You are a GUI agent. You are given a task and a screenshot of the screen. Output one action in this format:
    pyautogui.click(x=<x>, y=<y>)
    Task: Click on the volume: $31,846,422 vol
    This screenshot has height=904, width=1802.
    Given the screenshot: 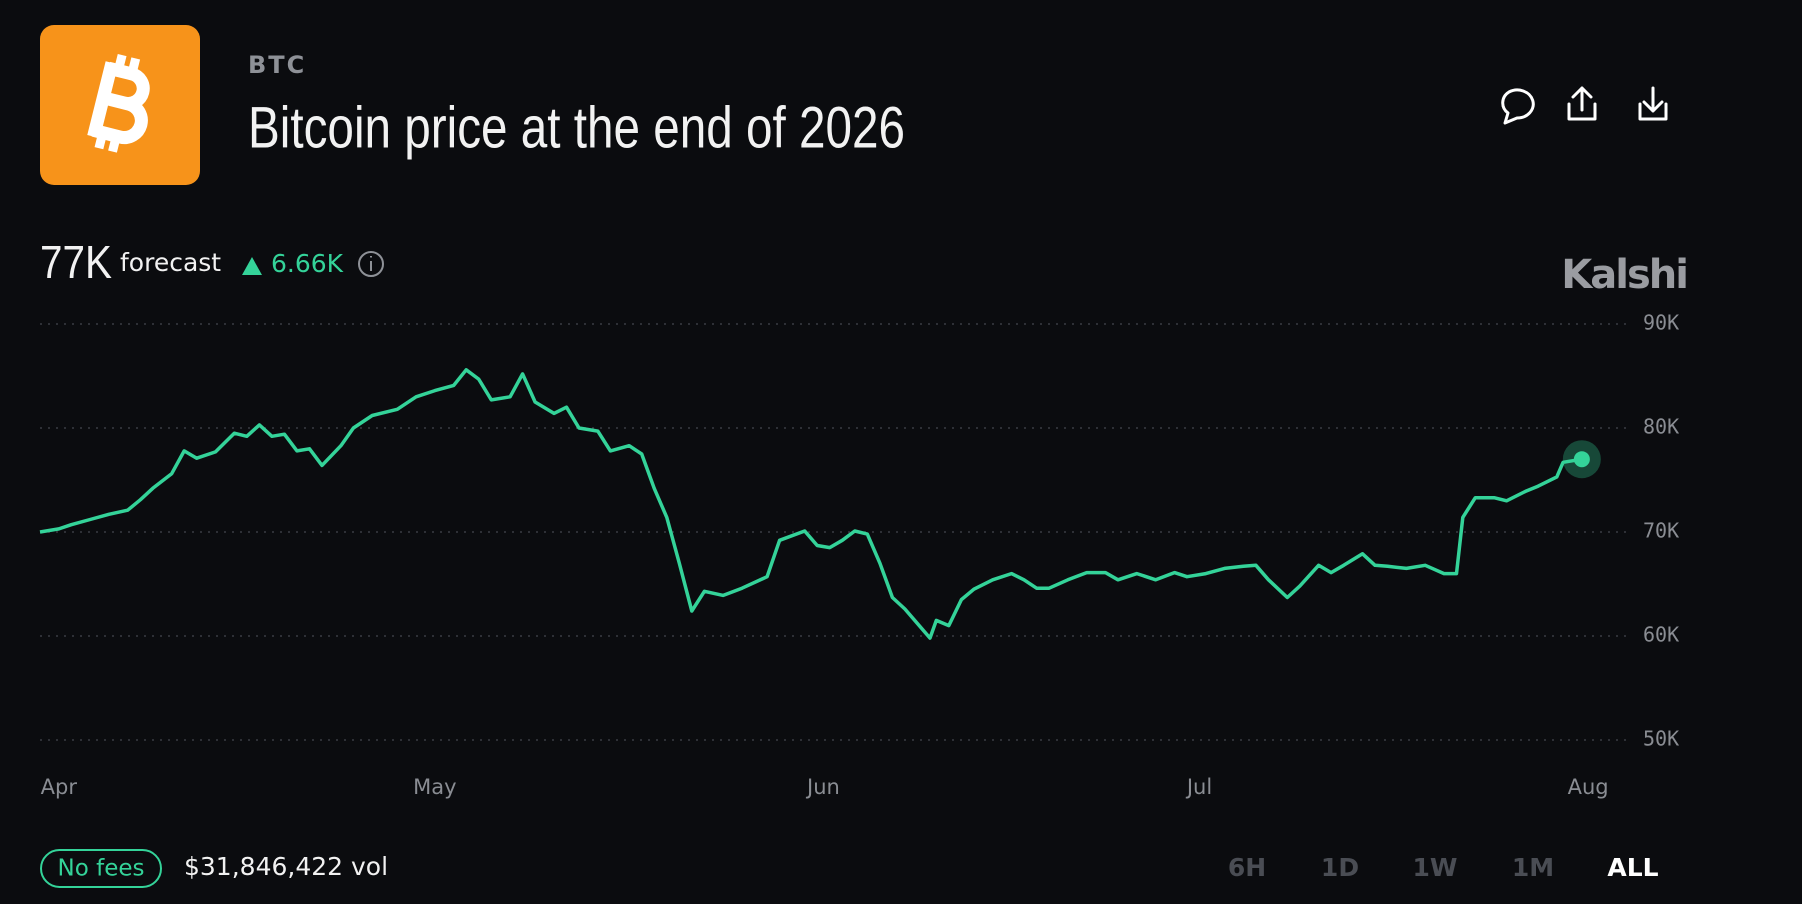 What is the action you would take?
    pyautogui.click(x=286, y=866)
    